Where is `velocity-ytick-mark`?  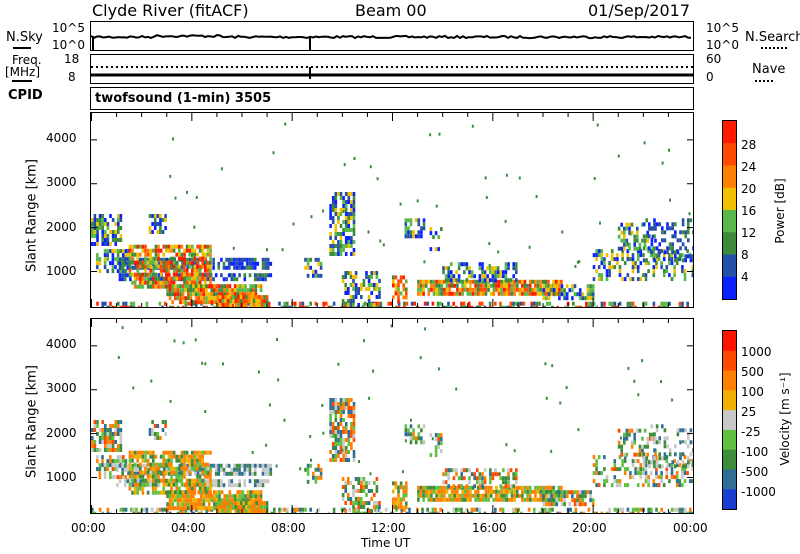
velocity-ytick-mark is located at coordinates (690, 390).